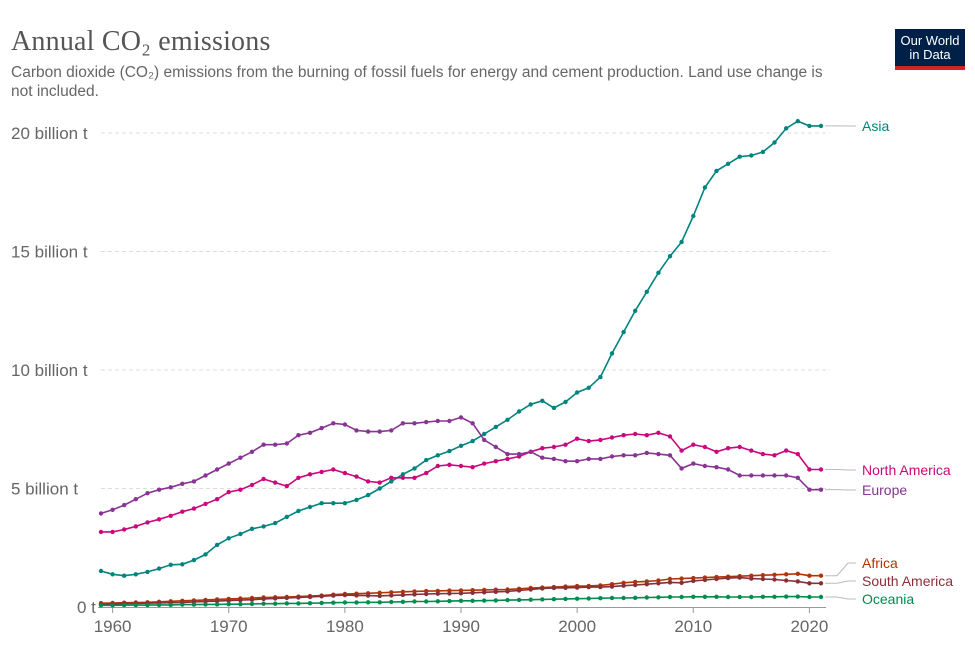  What do you see at coordinates (884, 490) in the screenshot?
I see `series-label-europe: Europe` at bounding box center [884, 490].